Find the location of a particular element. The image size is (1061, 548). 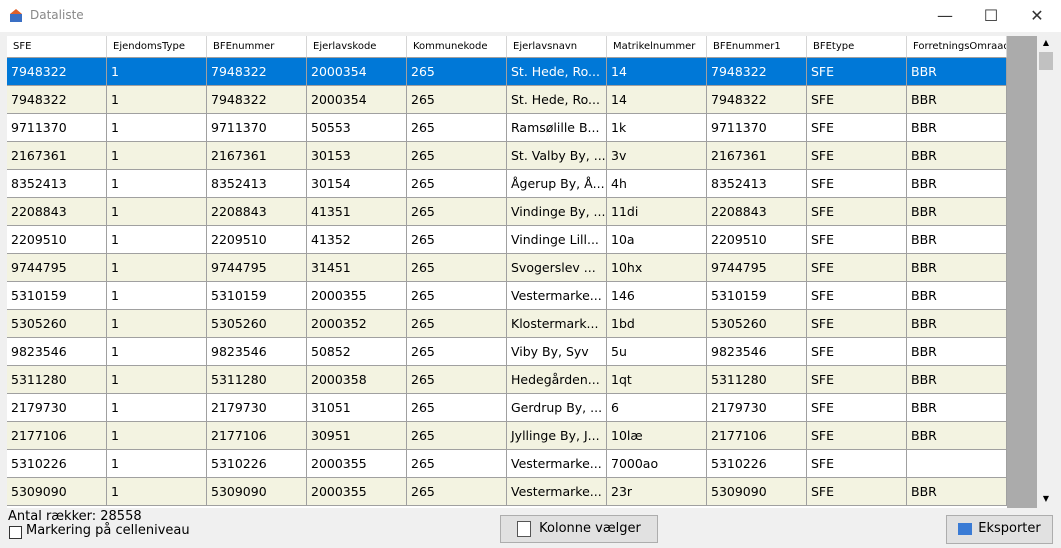

column-chooser-button: Kolonne vælger is located at coordinates (579, 529).